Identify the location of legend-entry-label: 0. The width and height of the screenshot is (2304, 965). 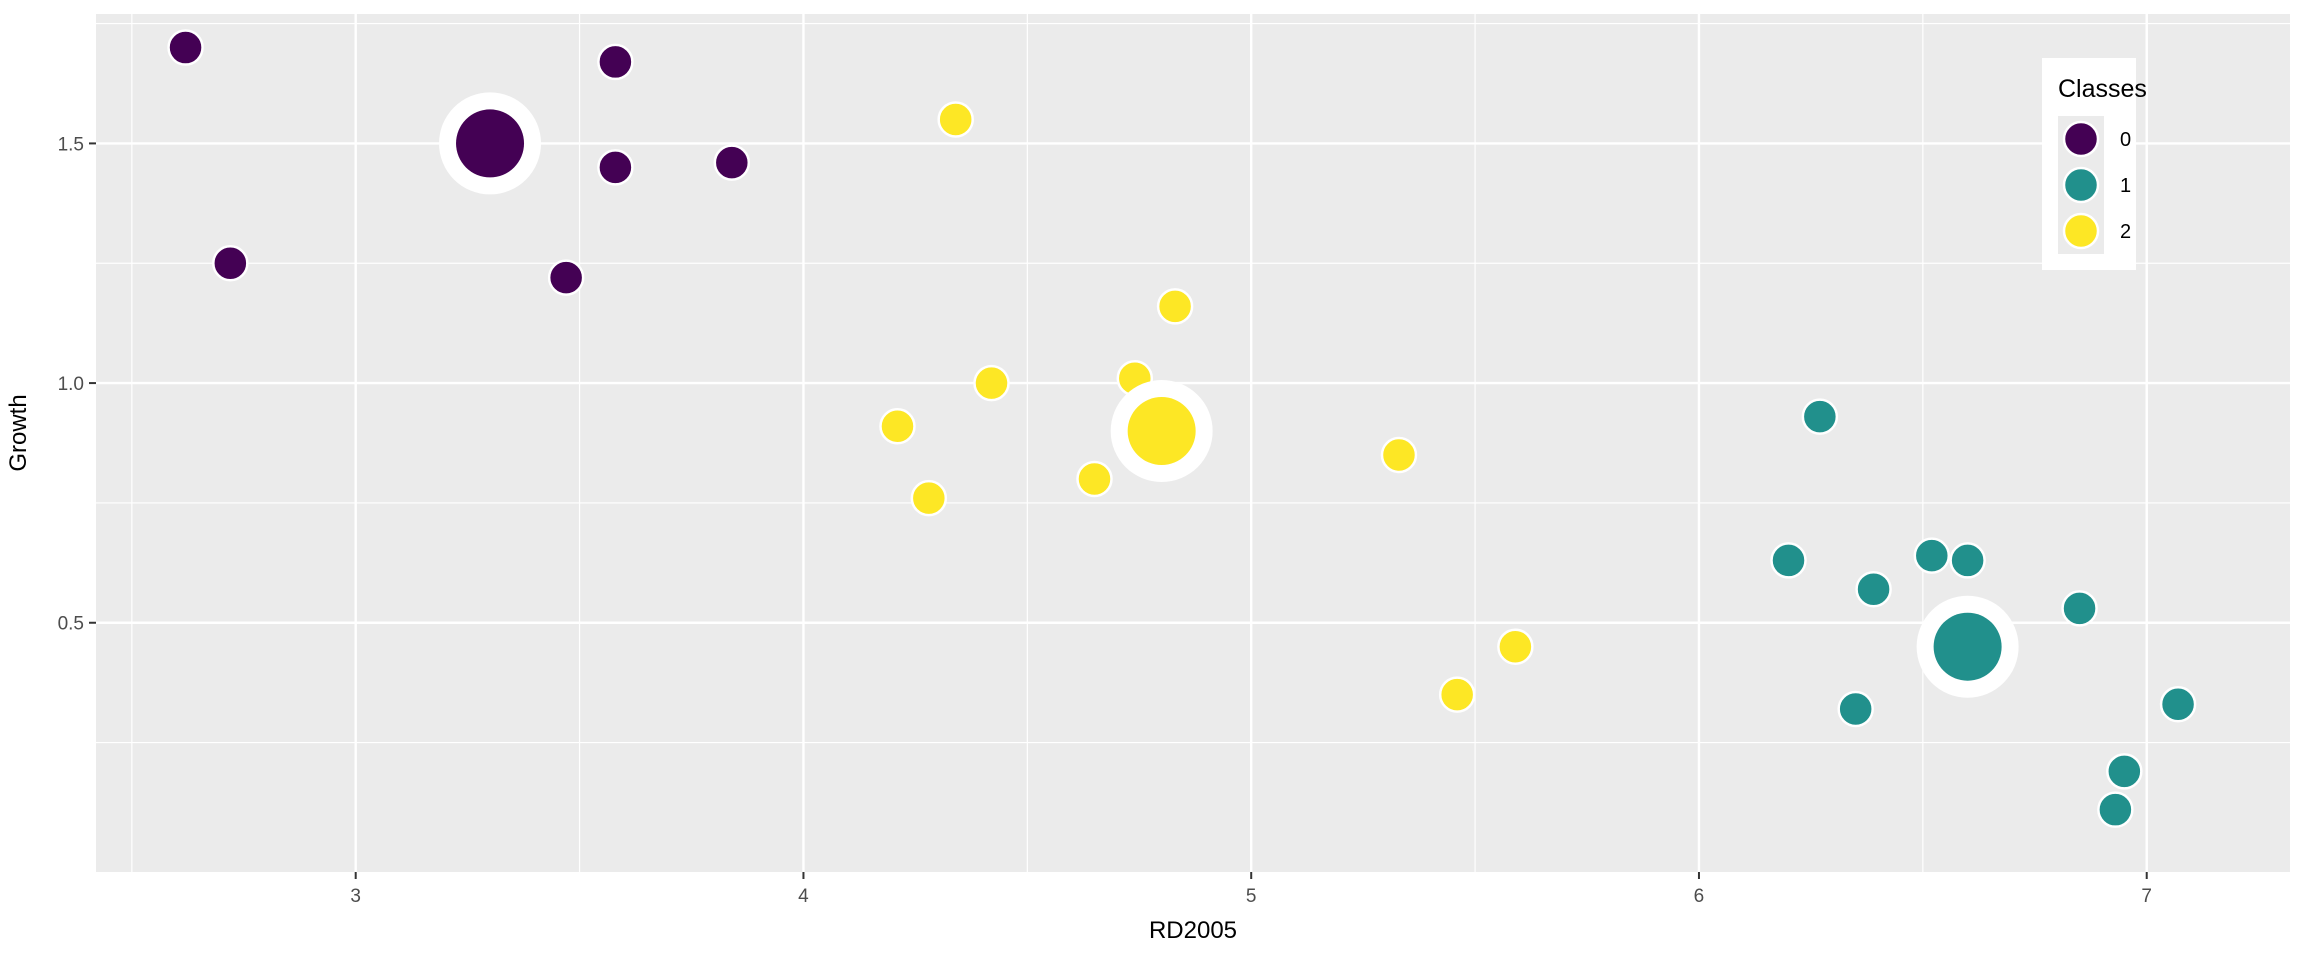
(2125, 140).